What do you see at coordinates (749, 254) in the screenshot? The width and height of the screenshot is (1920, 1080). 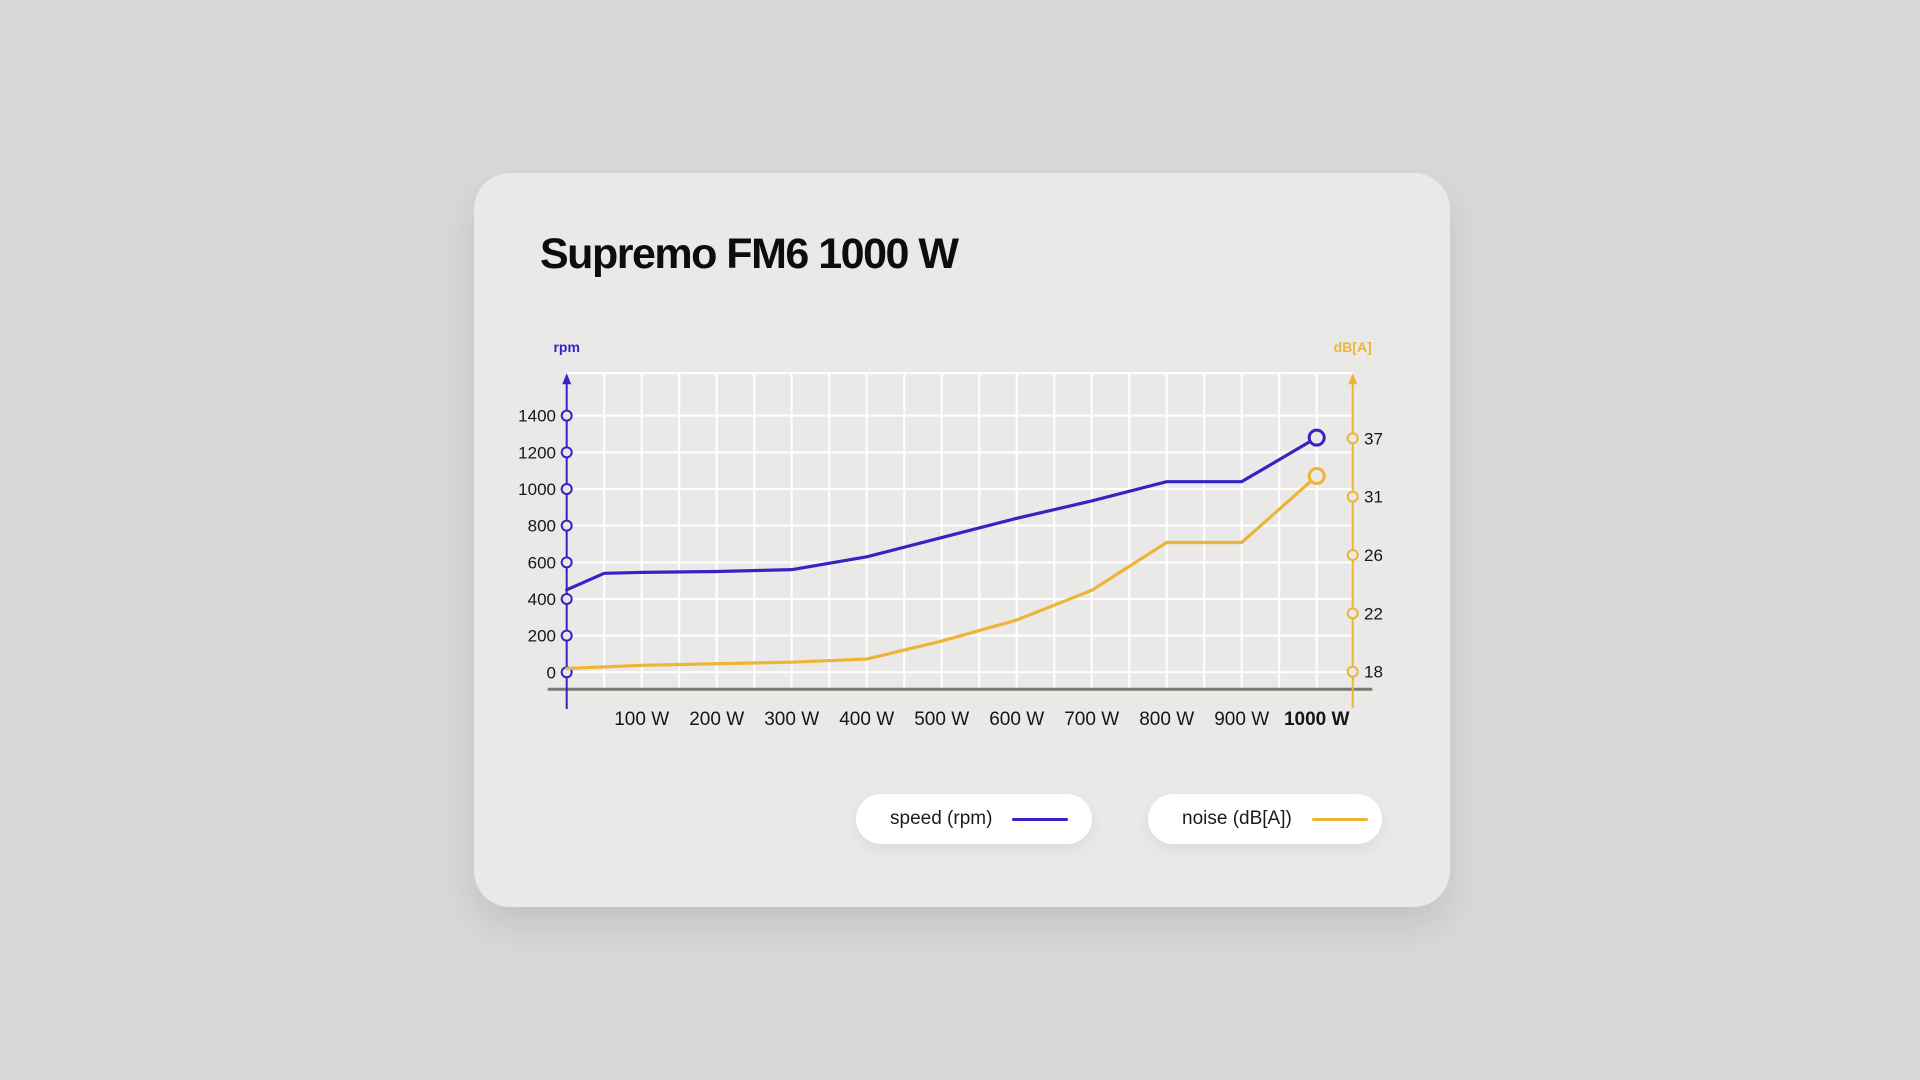 I see `page-title: Supremo FM6 1000 W` at bounding box center [749, 254].